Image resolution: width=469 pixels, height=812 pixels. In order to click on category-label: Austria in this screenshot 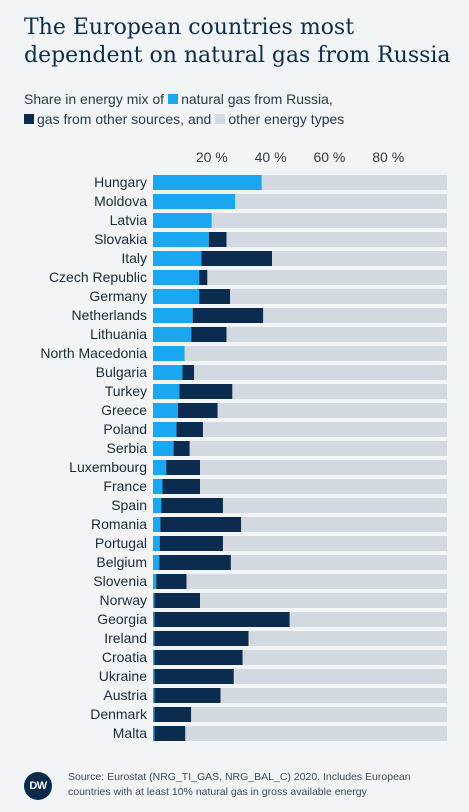, I will do `click(125, 695)`.